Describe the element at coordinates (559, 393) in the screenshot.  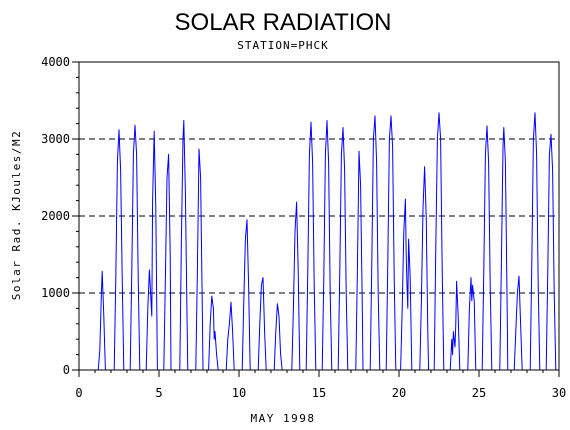
I see `x-tick-label: 30` at that location.